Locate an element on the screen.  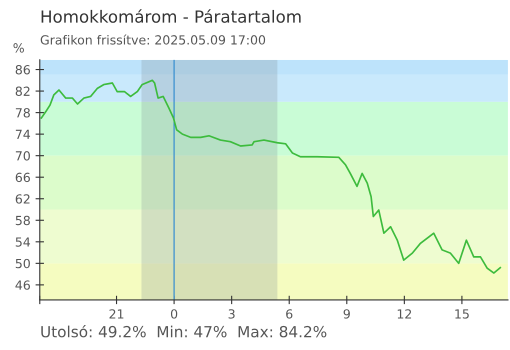
x-tick-label: 6 is located at coordinates (289, 314).